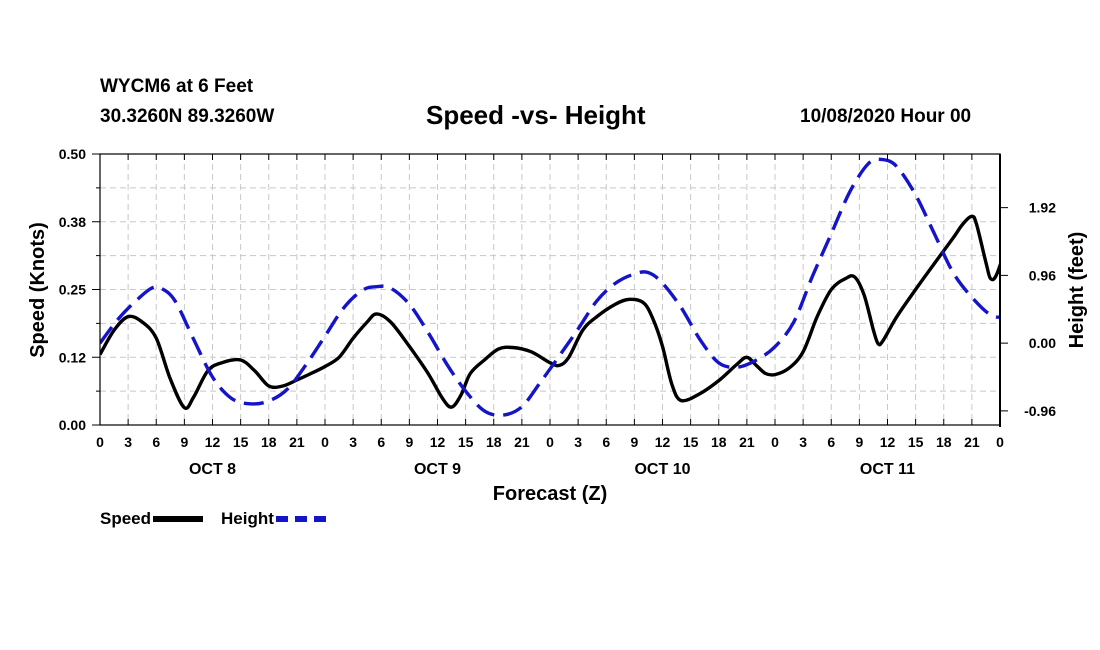  I want to click on coordinates-label: 30.3260N 89.3260W, so click(187, 116).